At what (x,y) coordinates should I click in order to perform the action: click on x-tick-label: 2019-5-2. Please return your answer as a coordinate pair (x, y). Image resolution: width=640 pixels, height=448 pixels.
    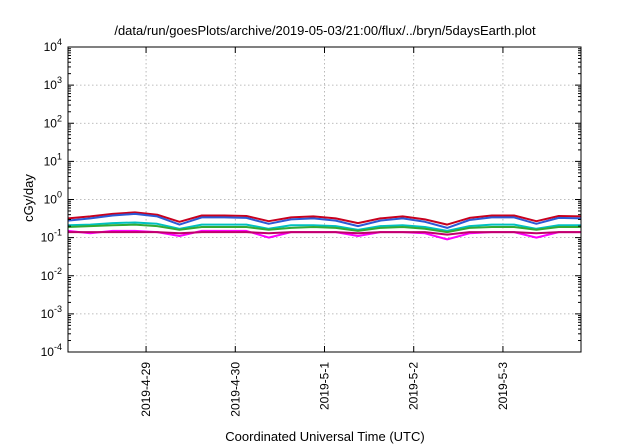
    Looking at the image, I should click on (414, 386).